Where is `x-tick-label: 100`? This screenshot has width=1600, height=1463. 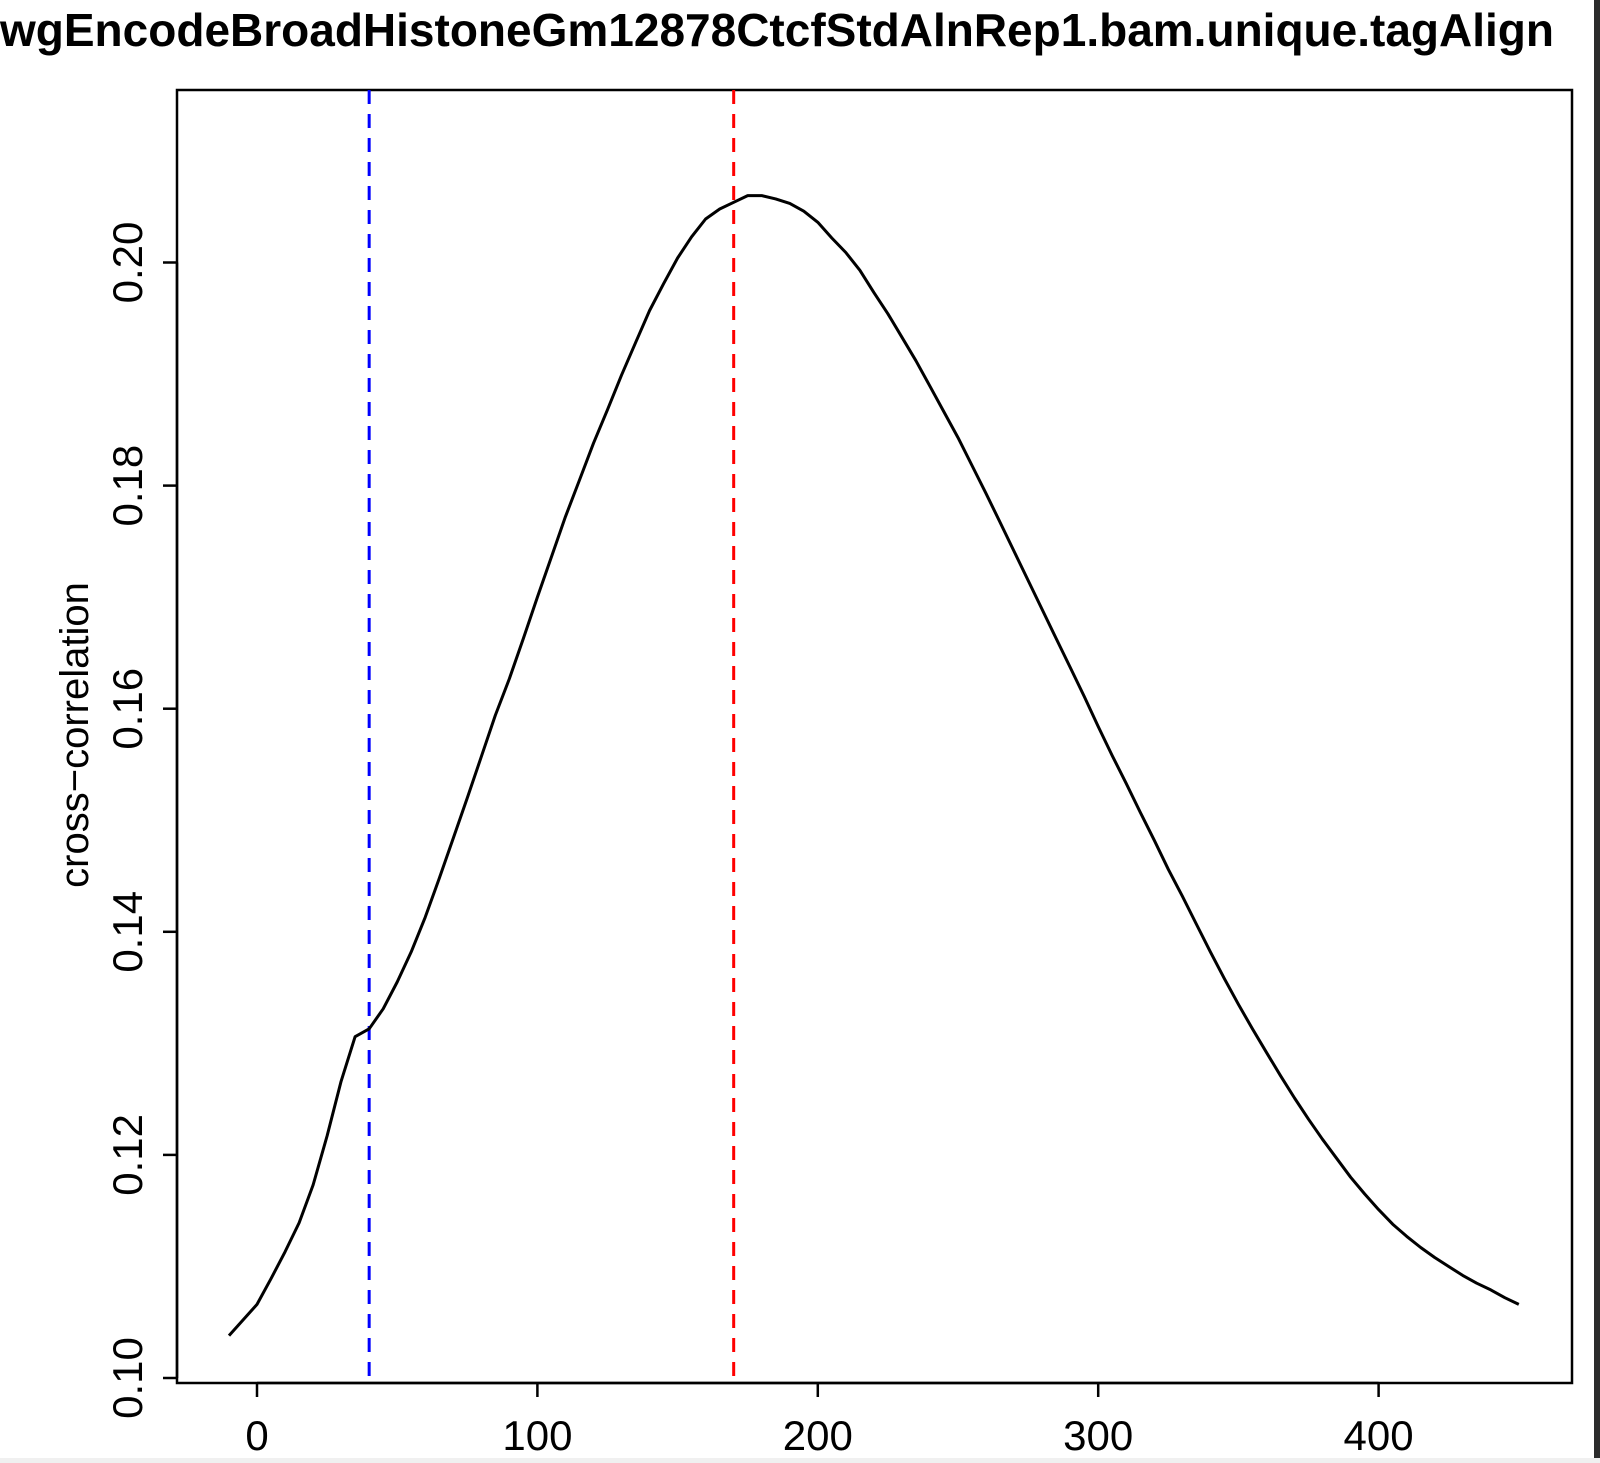 x-tick-label: 100 is located at coordinates (537, 1435).